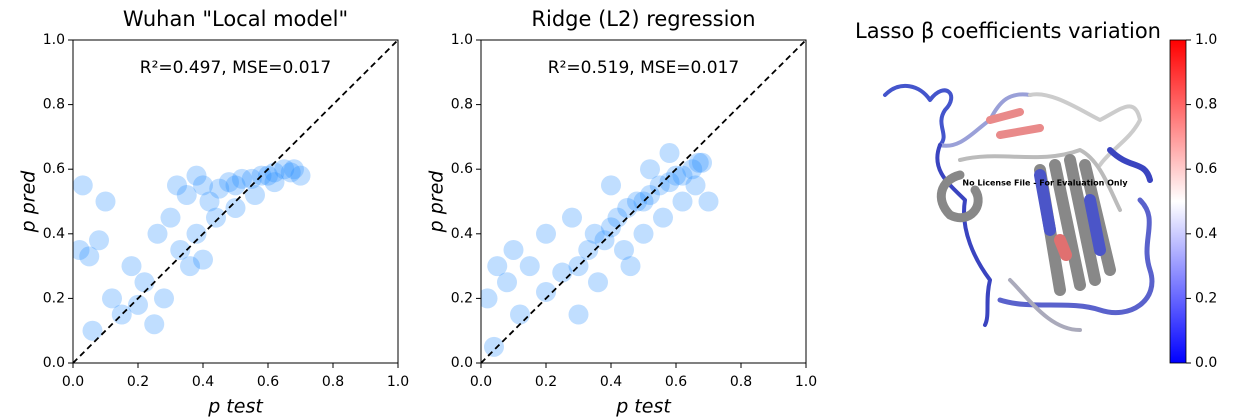  I want to click on annotation: R²=0.497, MSE=0.017, so click(235, 68).